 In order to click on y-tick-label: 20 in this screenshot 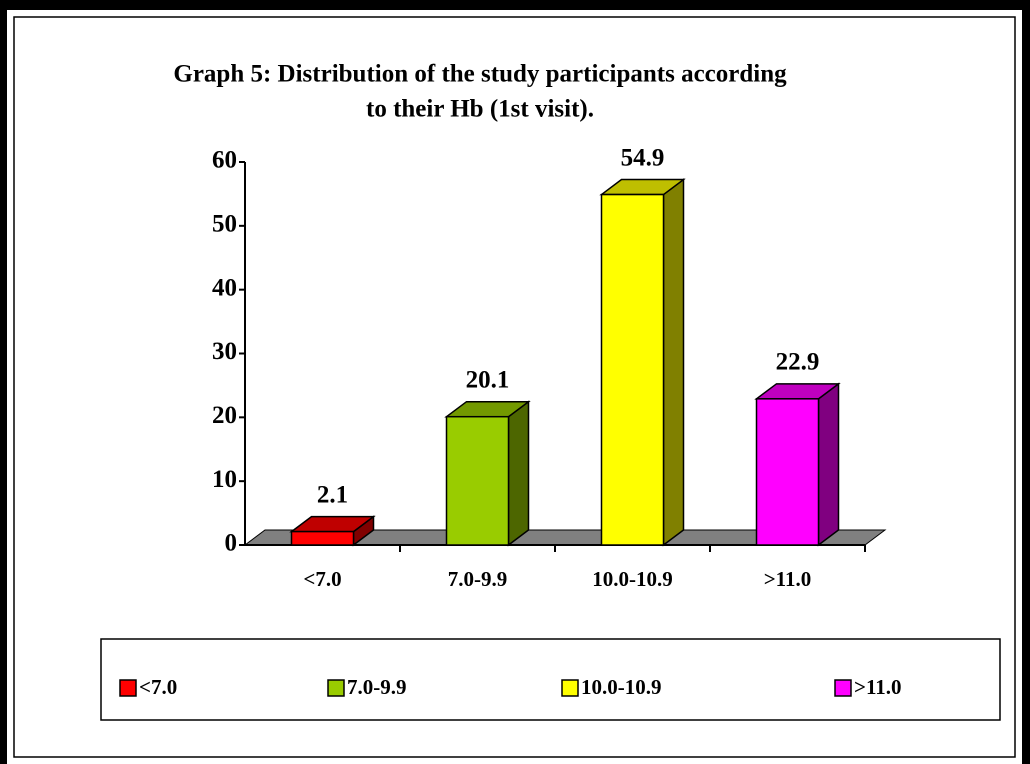, I will do `click(224, 415)`.